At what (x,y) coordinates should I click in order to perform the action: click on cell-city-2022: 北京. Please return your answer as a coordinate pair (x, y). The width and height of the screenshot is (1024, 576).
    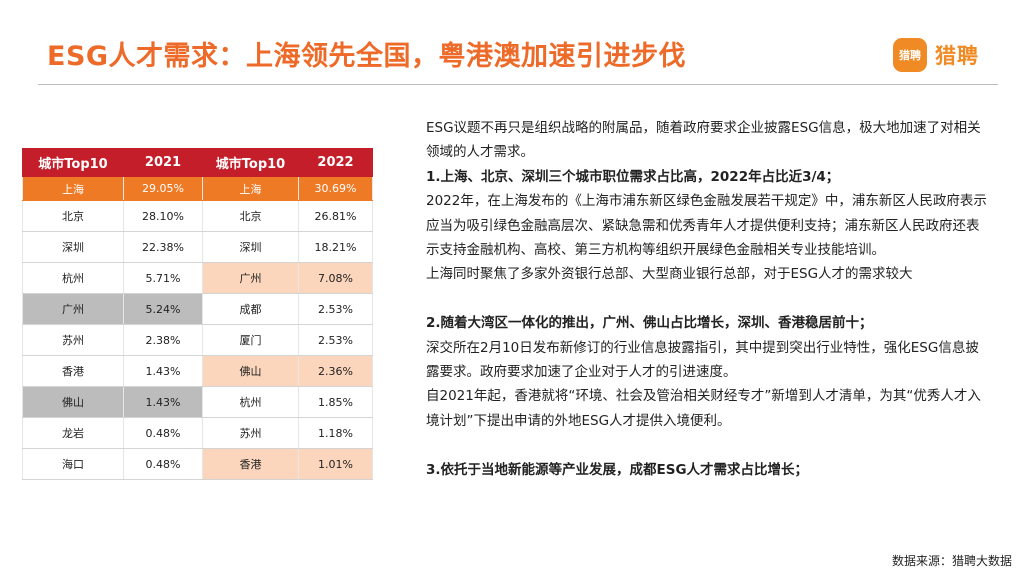
    Looking at the image, I should click on (250, 216).